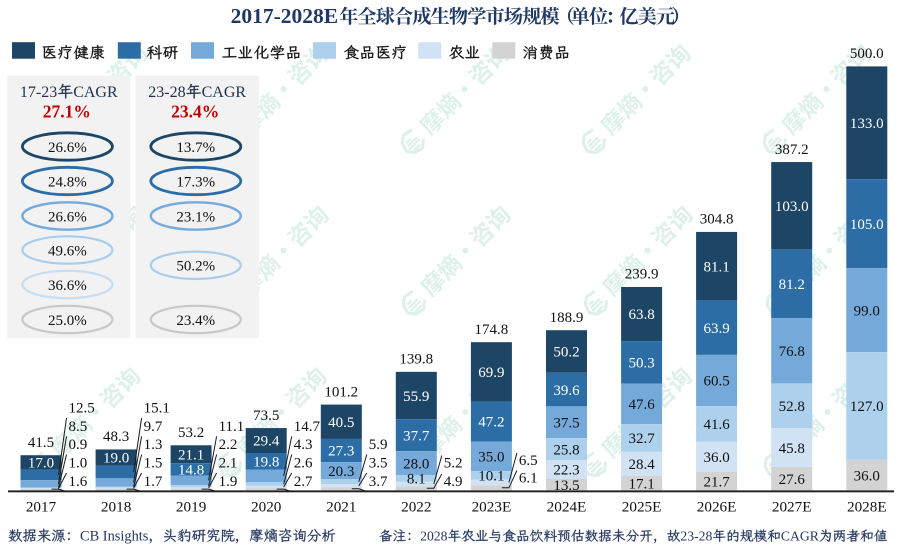 This screenshot has height=554, width=902. I want to click on svg-text: 6.1, so click(528, 479).